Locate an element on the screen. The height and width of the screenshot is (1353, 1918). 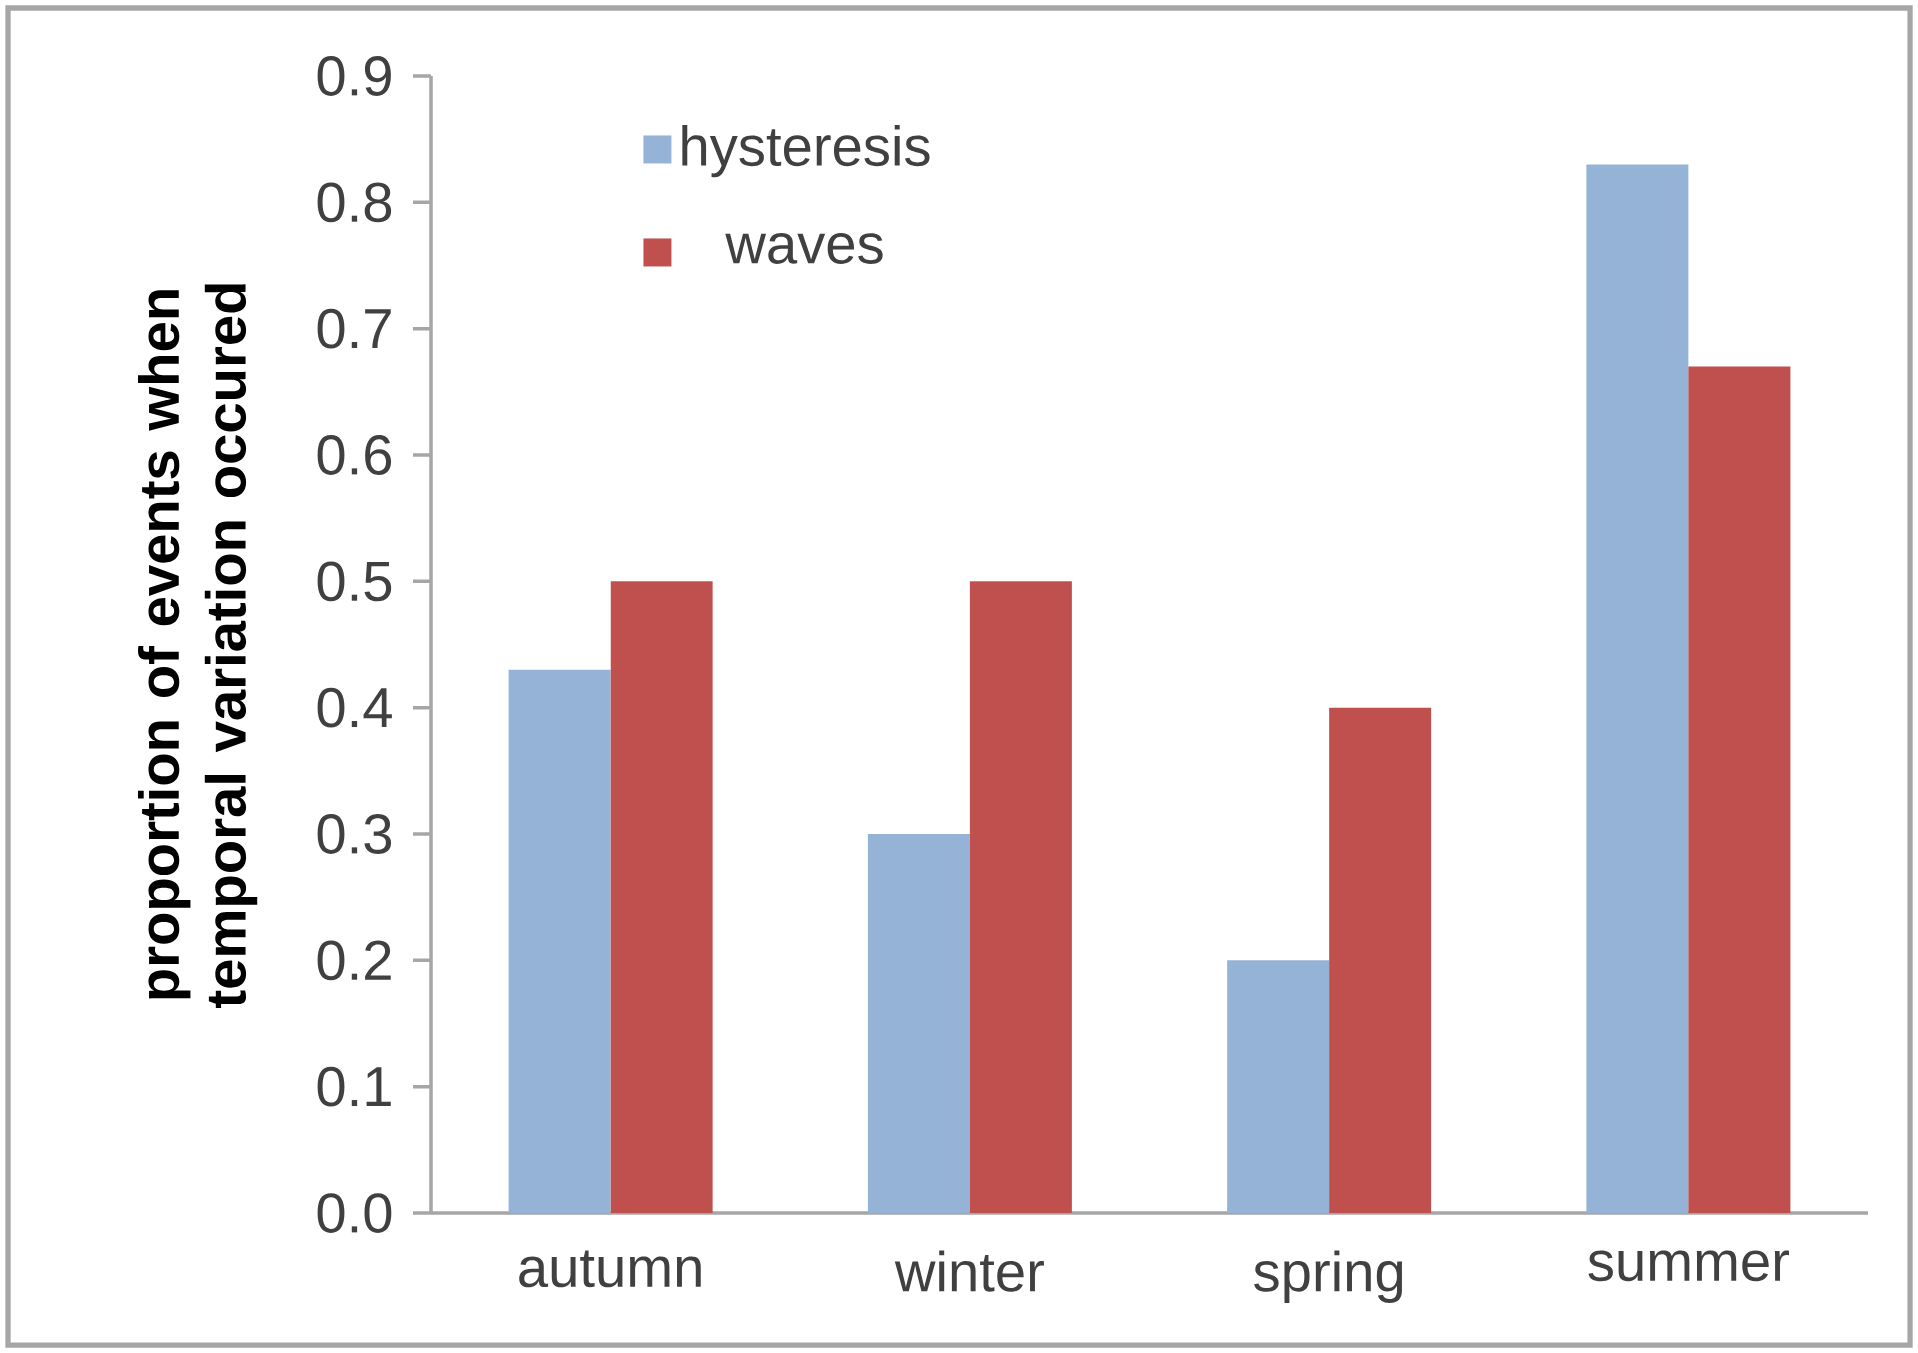
y-tick-label: 0.9 is located at coordinates (354, 76).